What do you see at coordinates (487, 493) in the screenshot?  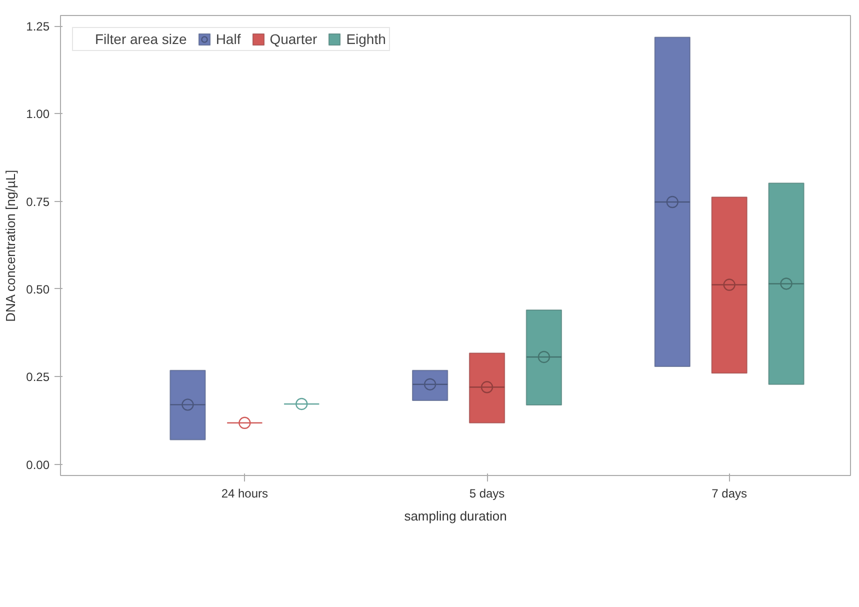 I see `x-tick-label: 5 days` at bounding box center [487, 493].